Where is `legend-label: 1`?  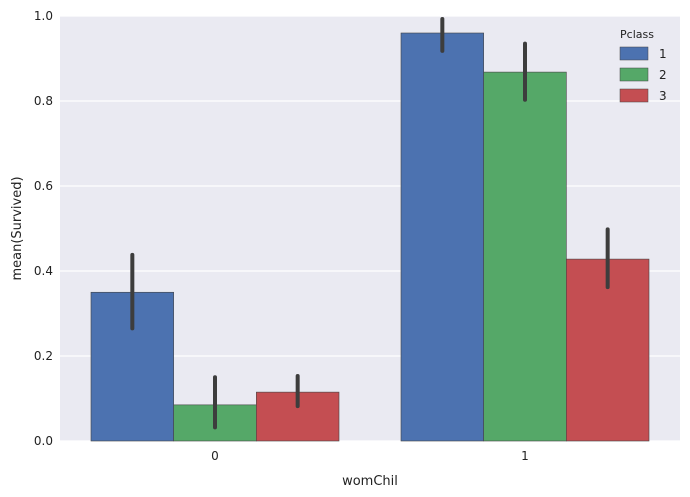 legend-label: 1 is located at coordinates (663, 54).